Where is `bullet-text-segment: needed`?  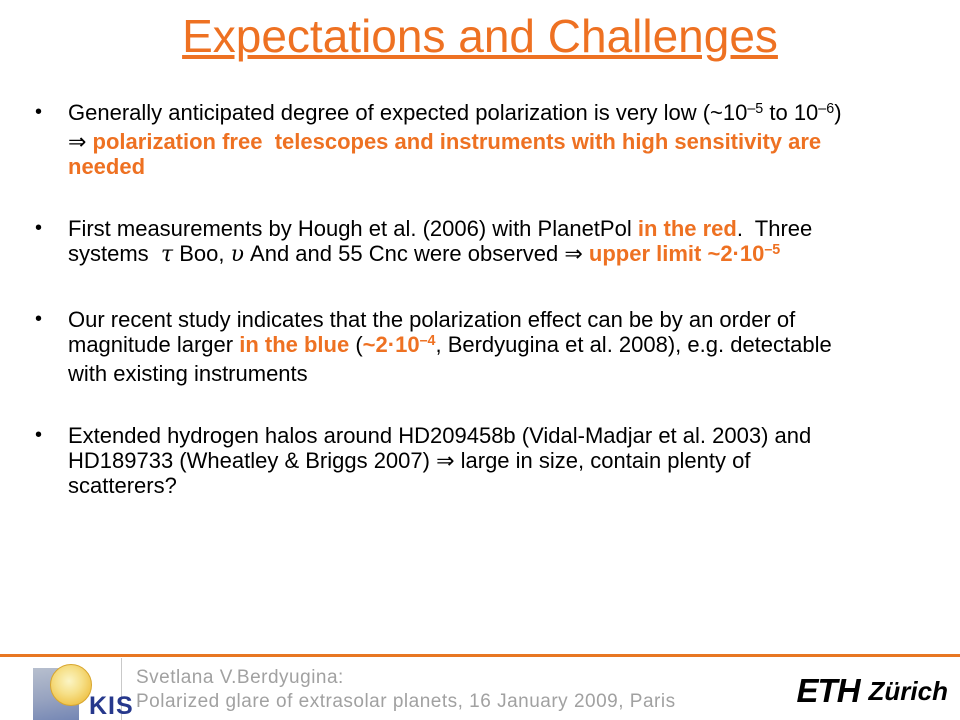 bullet-text-segment: needed is located at coordinates (107, 166).